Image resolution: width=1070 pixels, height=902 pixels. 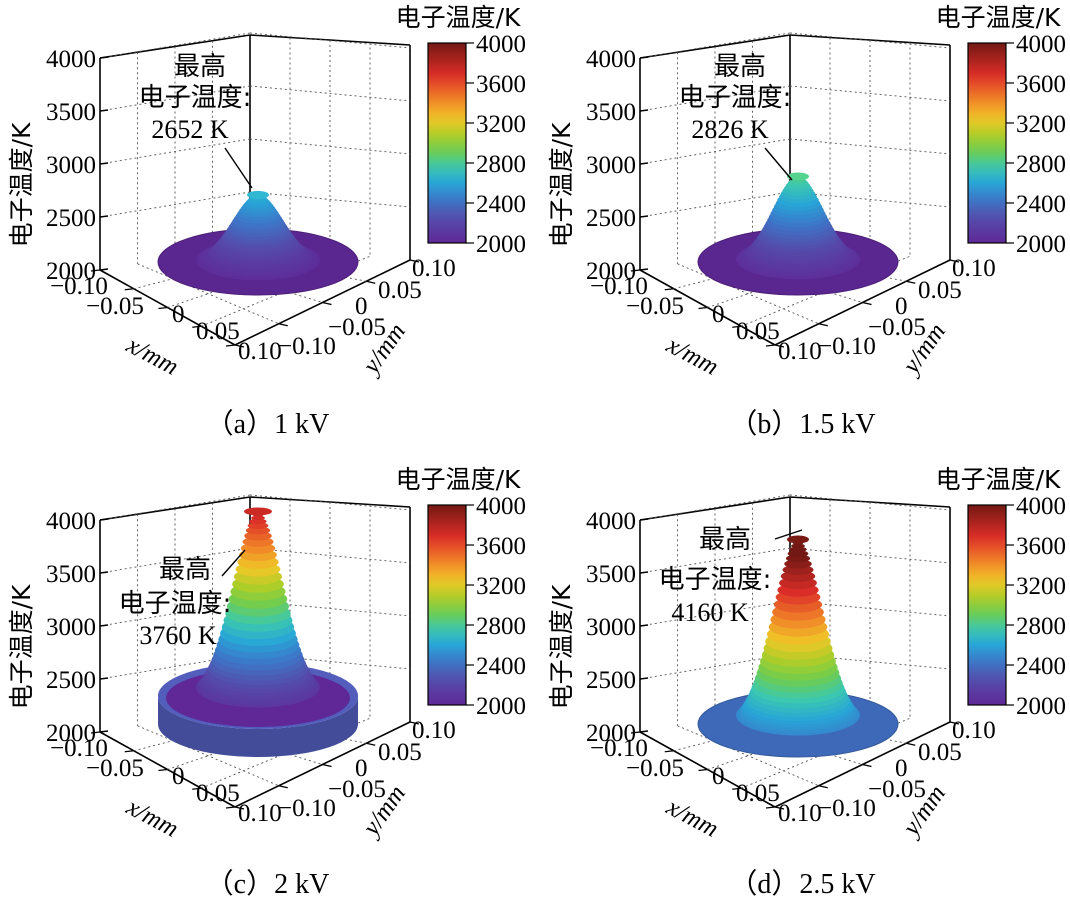 What do you see at coordinates (178, 635) in the screenshot?
I see `annotation-line: 3760 K` at bounding box center [178, 635].